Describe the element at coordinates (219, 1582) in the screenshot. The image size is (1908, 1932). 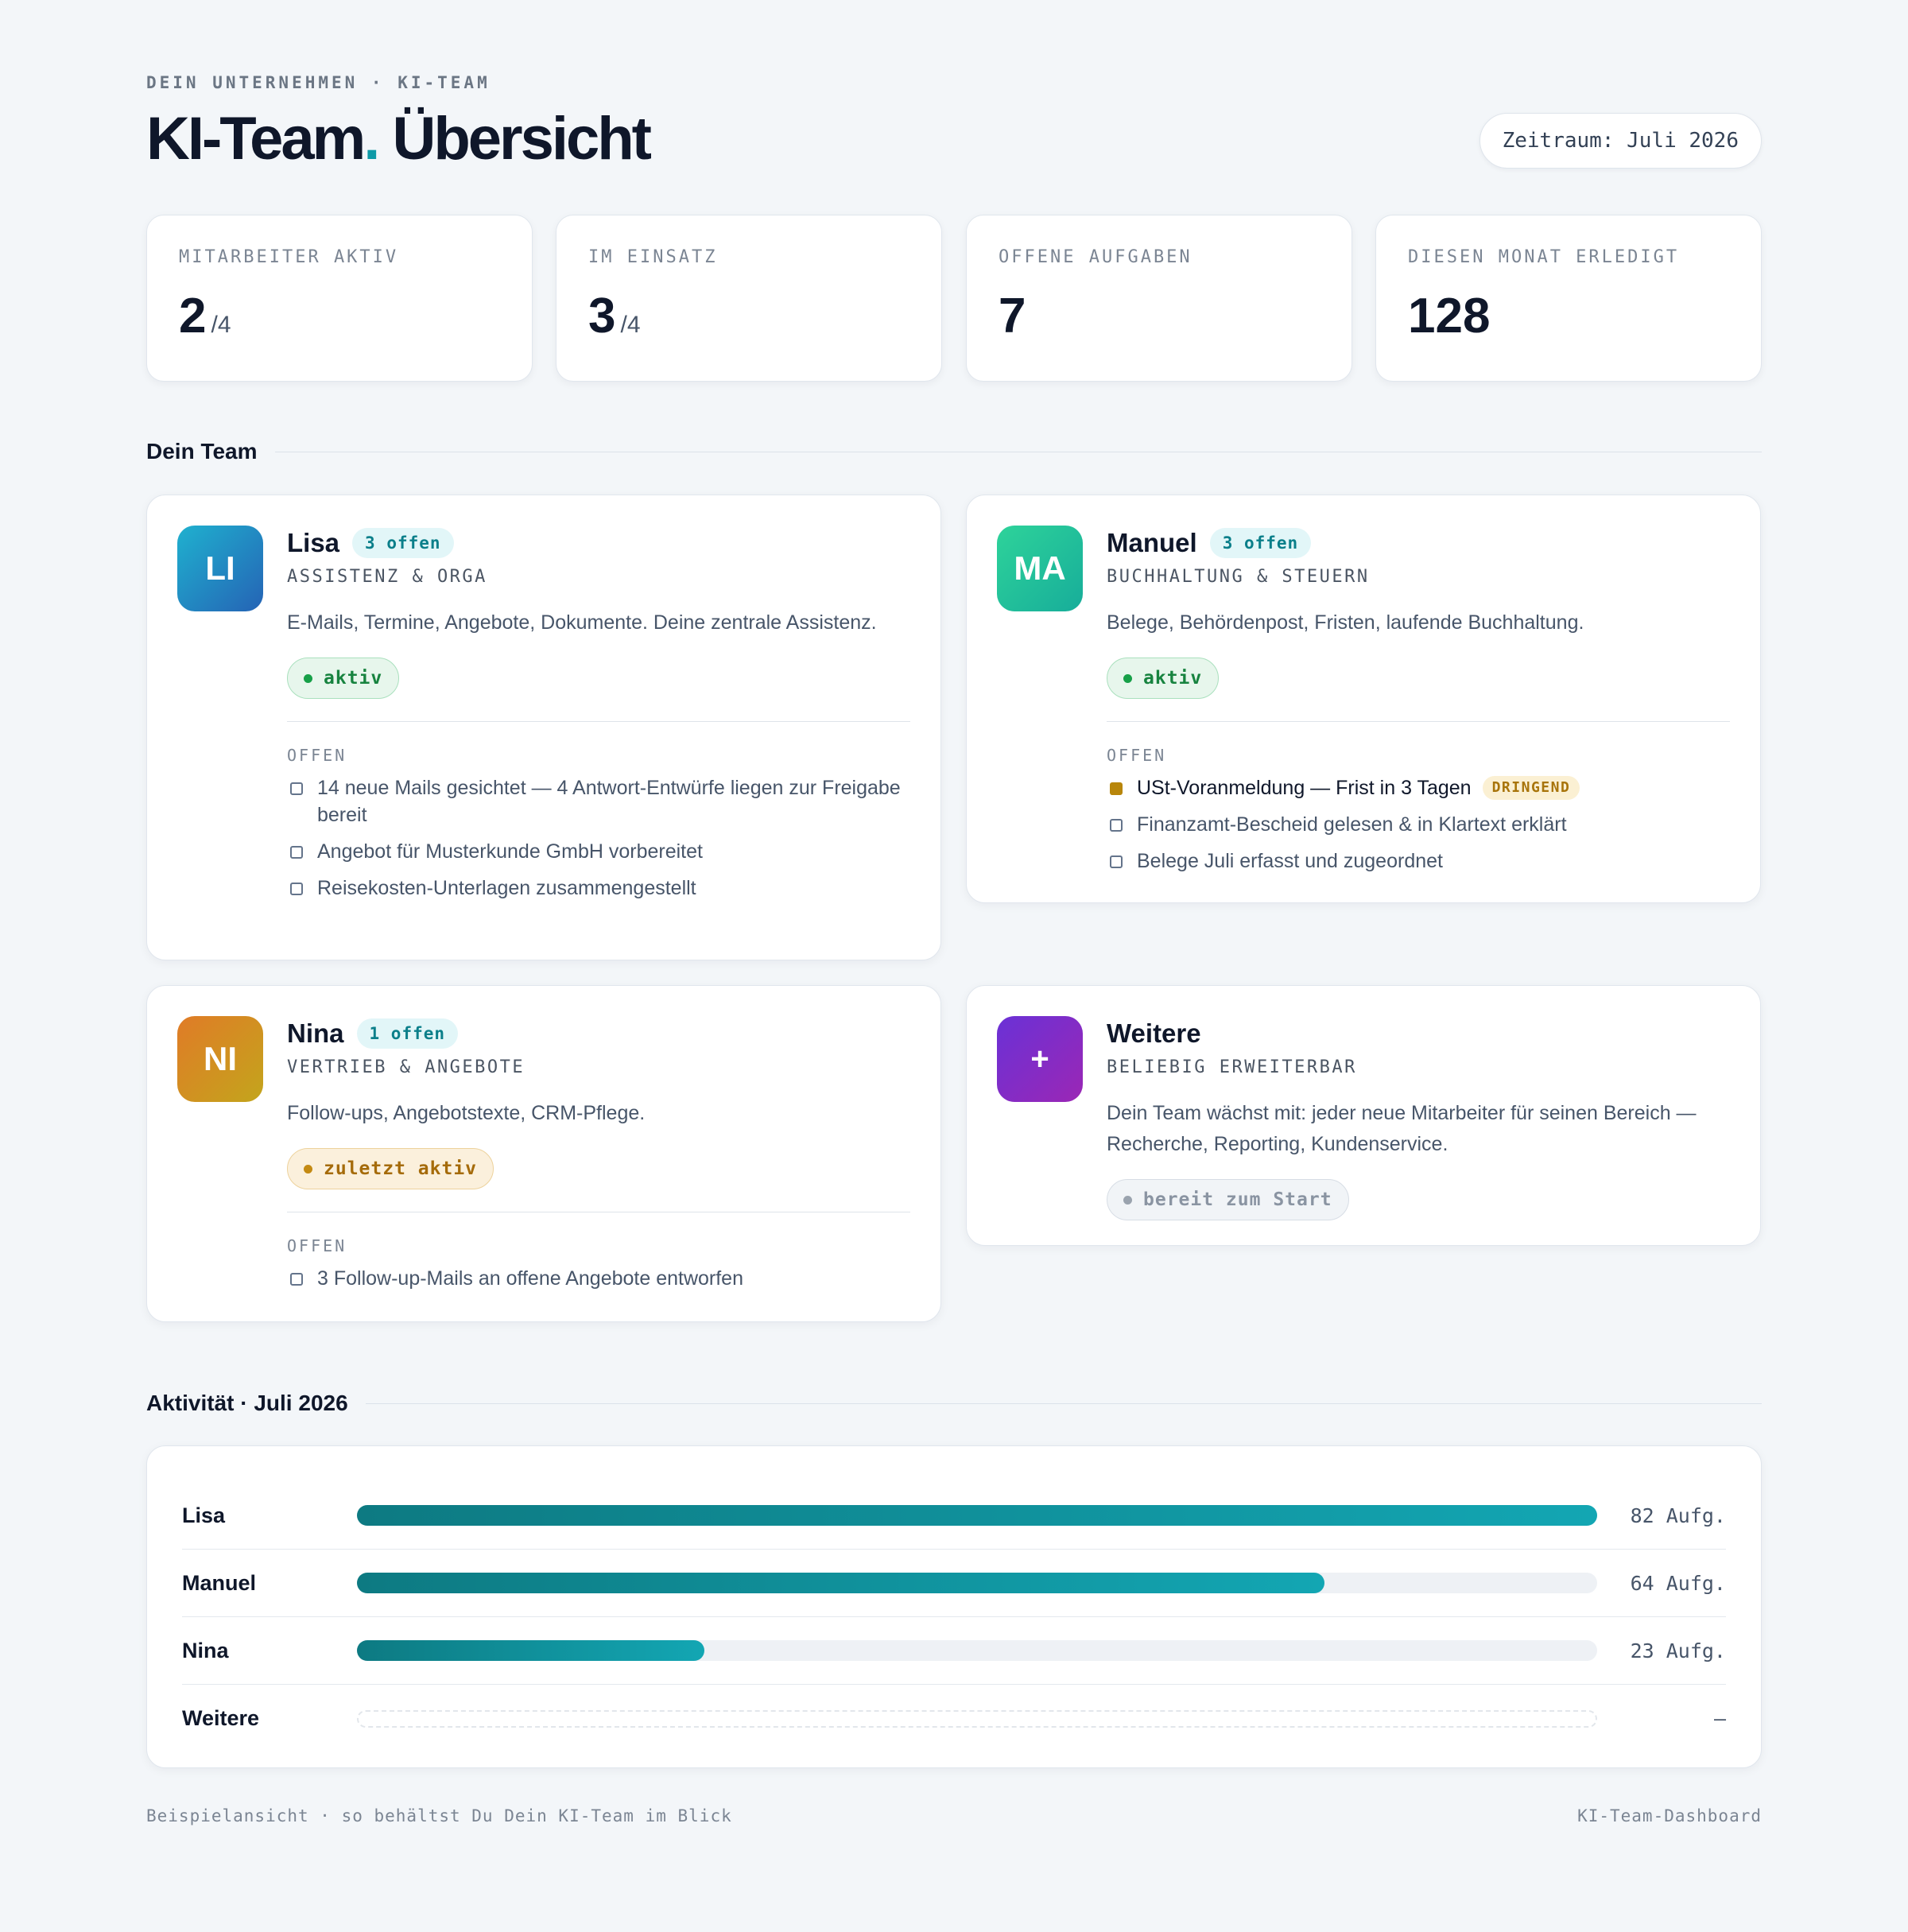
I see `activity-name: Manuel` at that location.